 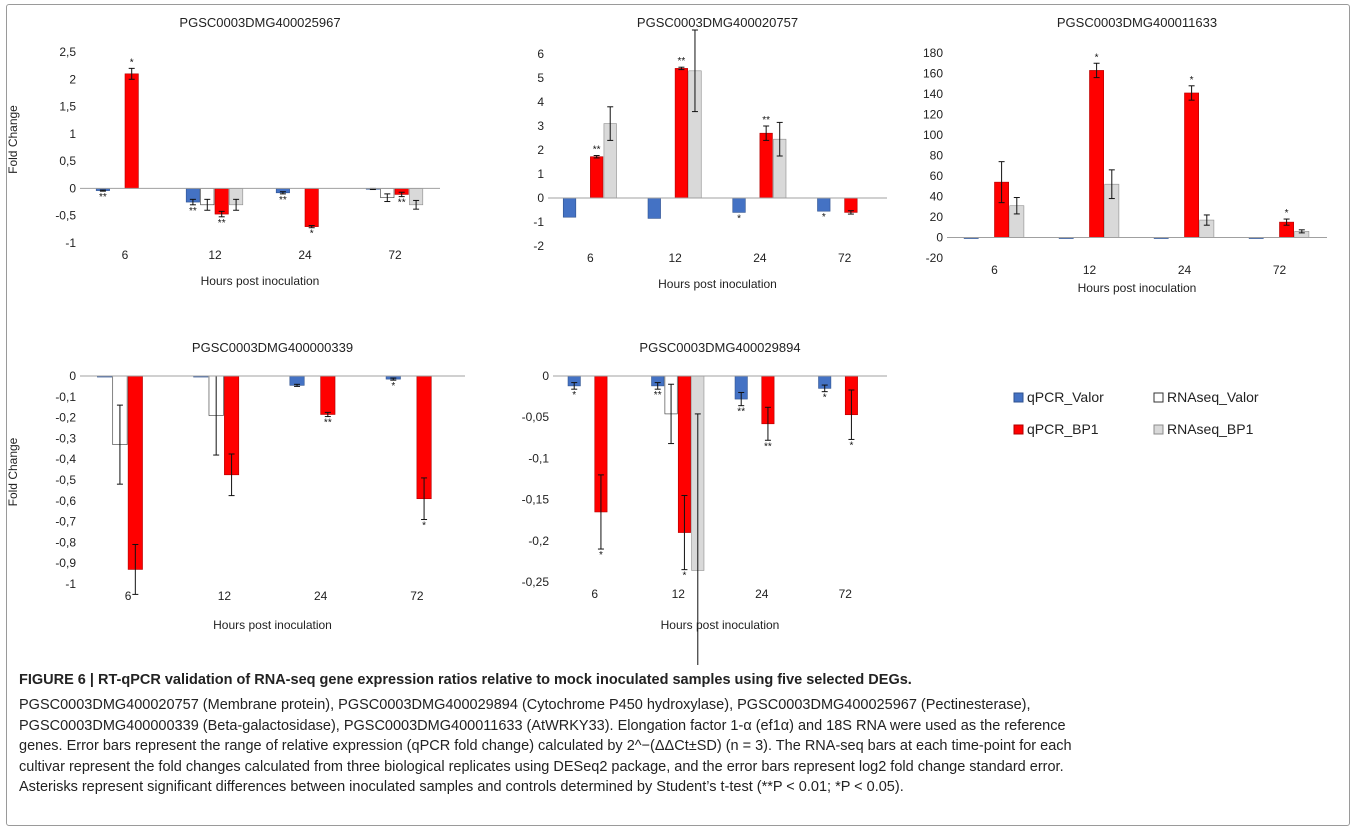 I want to click on y-tick-label: -0,7, so click(x=65, y=522).